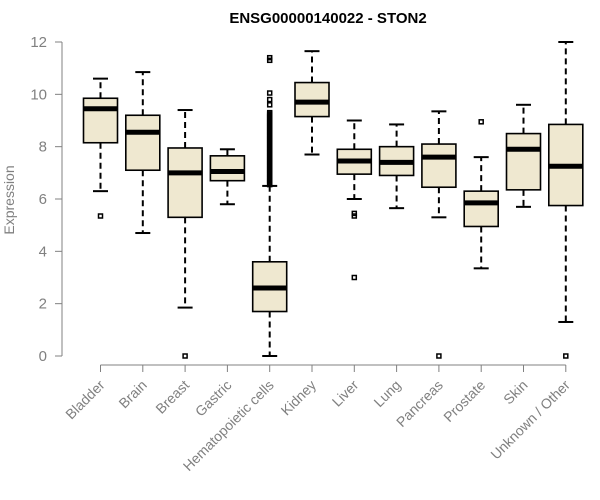 The width and height of the screenshot is (600, 500). What do you see at coordinates (530, 420) in the screenshot?
I see `x-category-label: Unknown / Other` at bounding box center [530, 420].